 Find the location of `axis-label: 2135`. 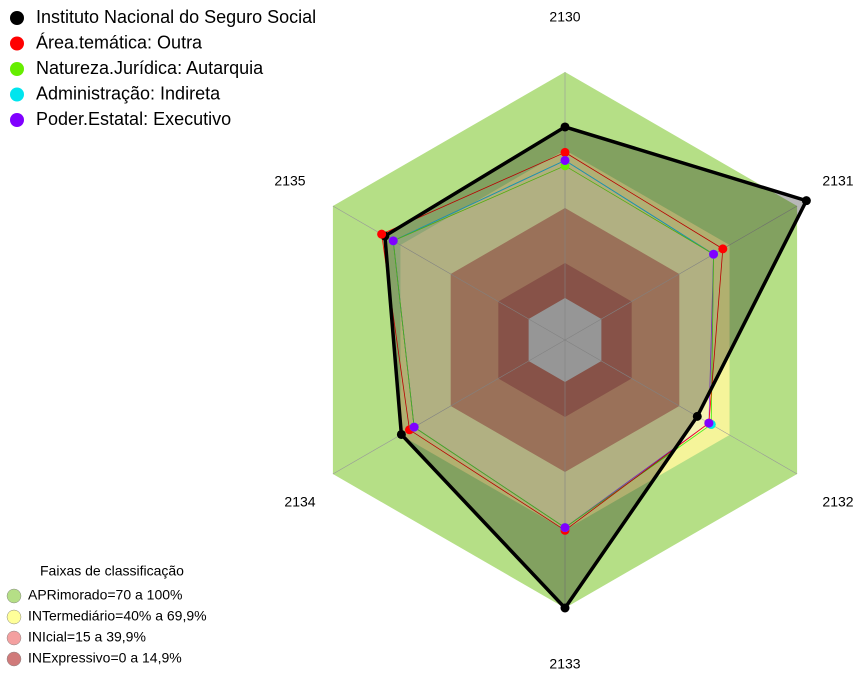

axis-label: 2135 is located at coordinates (289, 181).